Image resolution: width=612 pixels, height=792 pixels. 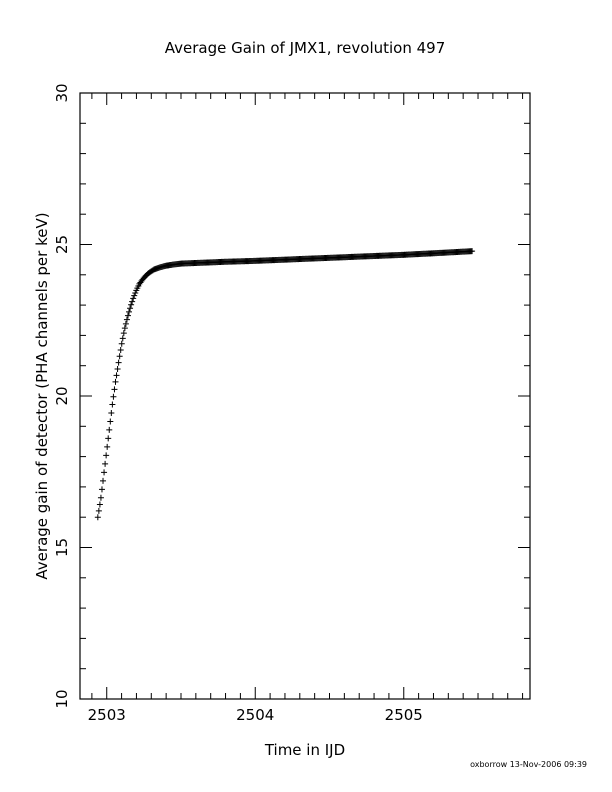 I want to click on x-tick-label: 2503, so click(x=107, y=715).